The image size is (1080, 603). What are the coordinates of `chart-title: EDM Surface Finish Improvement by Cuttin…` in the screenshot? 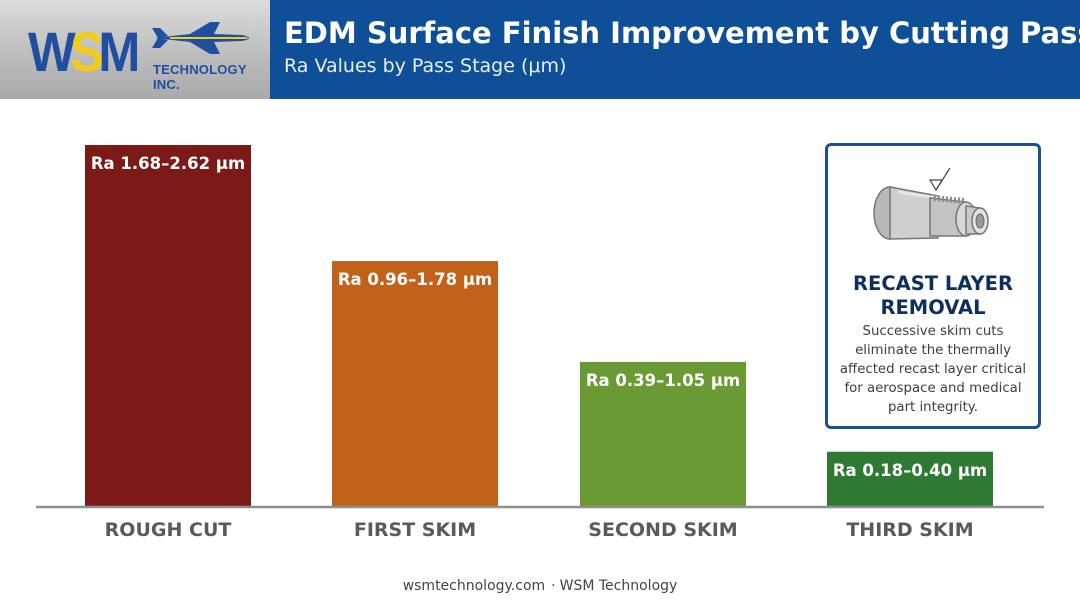 It's located at (682, 33).